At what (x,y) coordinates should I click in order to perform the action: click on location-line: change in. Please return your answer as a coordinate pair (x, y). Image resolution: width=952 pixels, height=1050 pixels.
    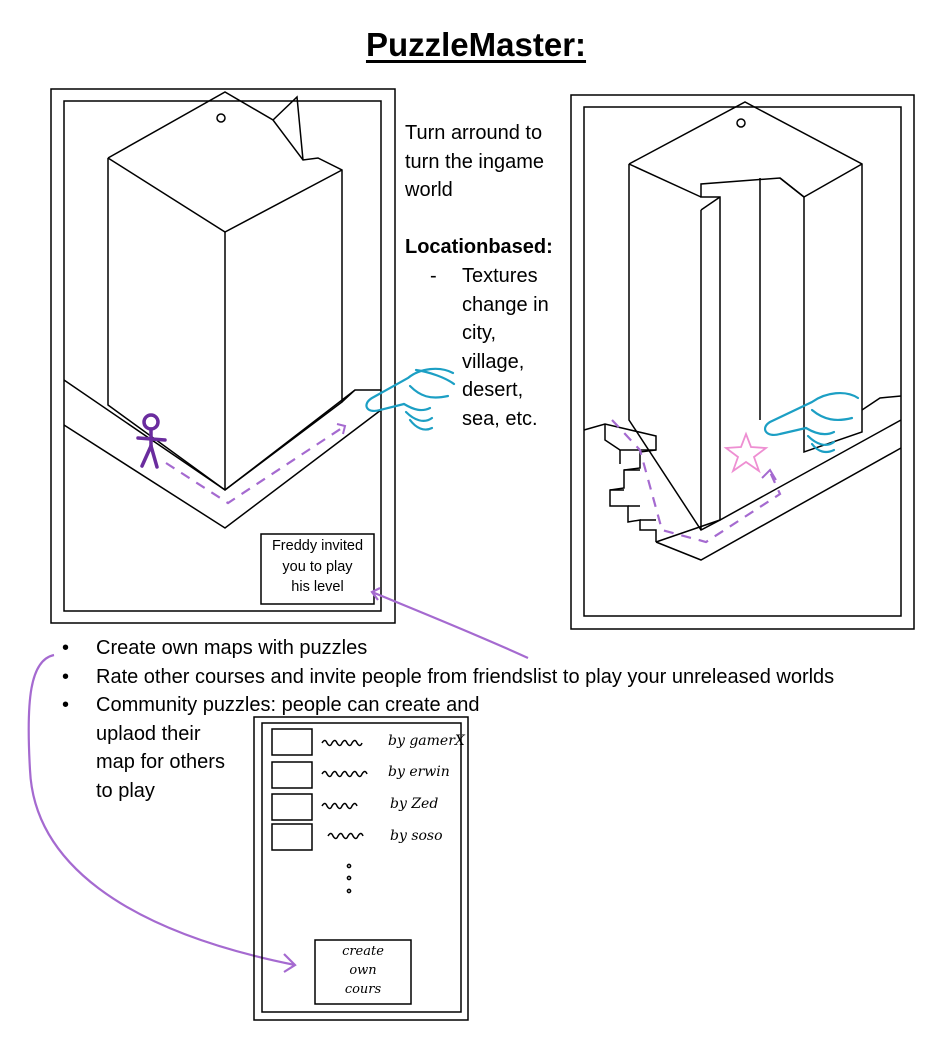
    Looking at the image, I should click on (505, 304).